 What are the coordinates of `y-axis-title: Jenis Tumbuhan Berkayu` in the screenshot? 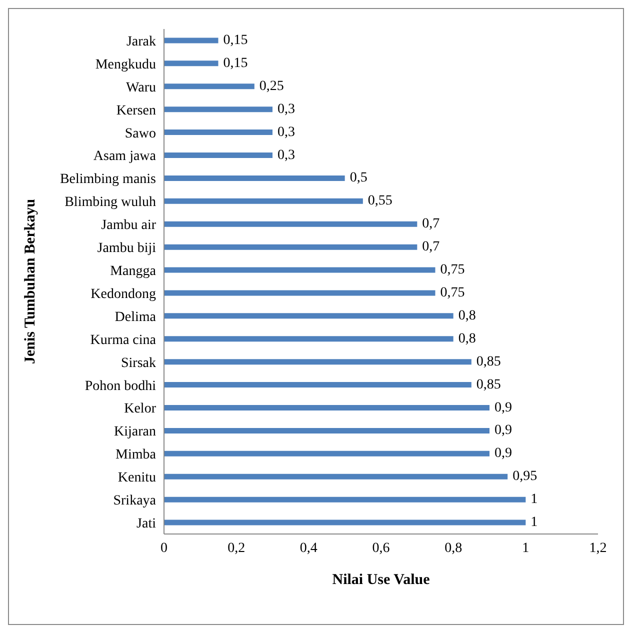 It's located at (30, 281).